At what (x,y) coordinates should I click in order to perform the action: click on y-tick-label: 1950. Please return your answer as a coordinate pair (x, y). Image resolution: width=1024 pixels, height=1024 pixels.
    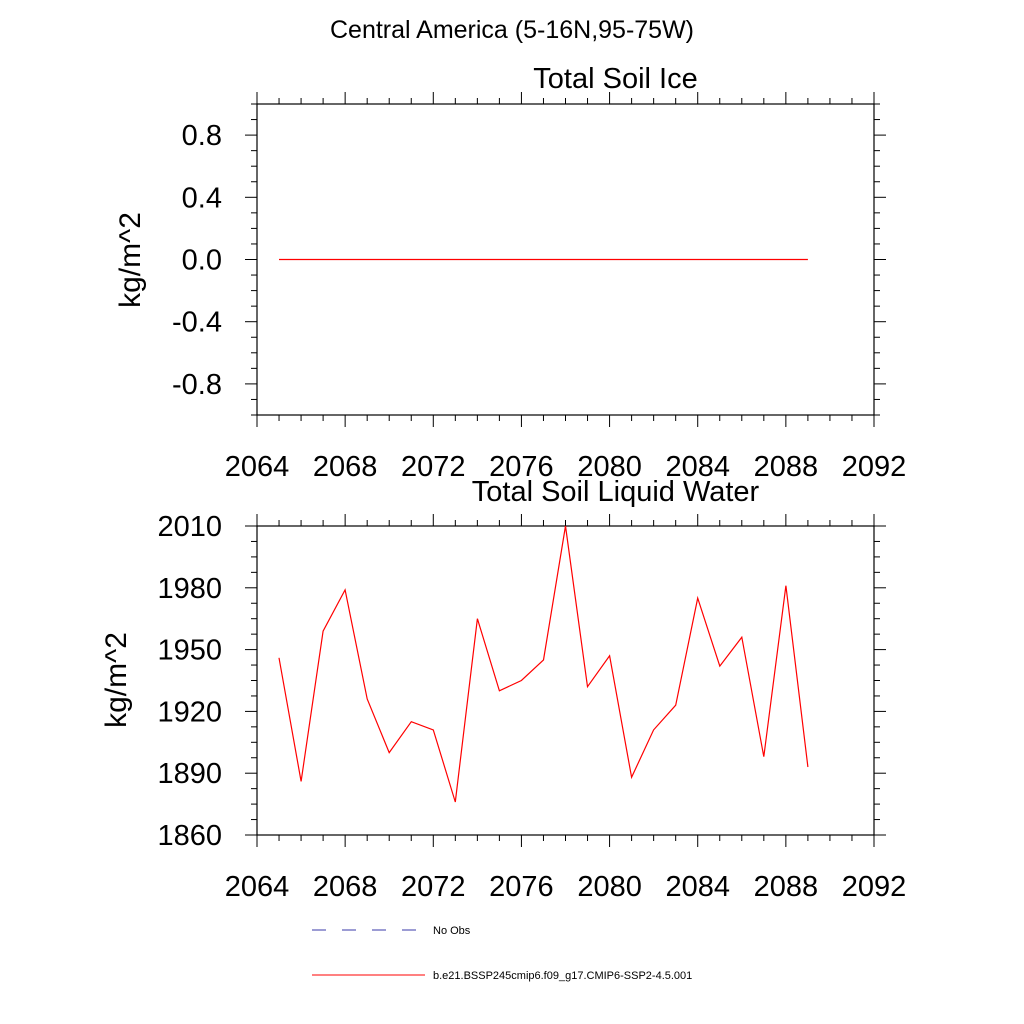
    Looking at the image, I should click on (189, 651).